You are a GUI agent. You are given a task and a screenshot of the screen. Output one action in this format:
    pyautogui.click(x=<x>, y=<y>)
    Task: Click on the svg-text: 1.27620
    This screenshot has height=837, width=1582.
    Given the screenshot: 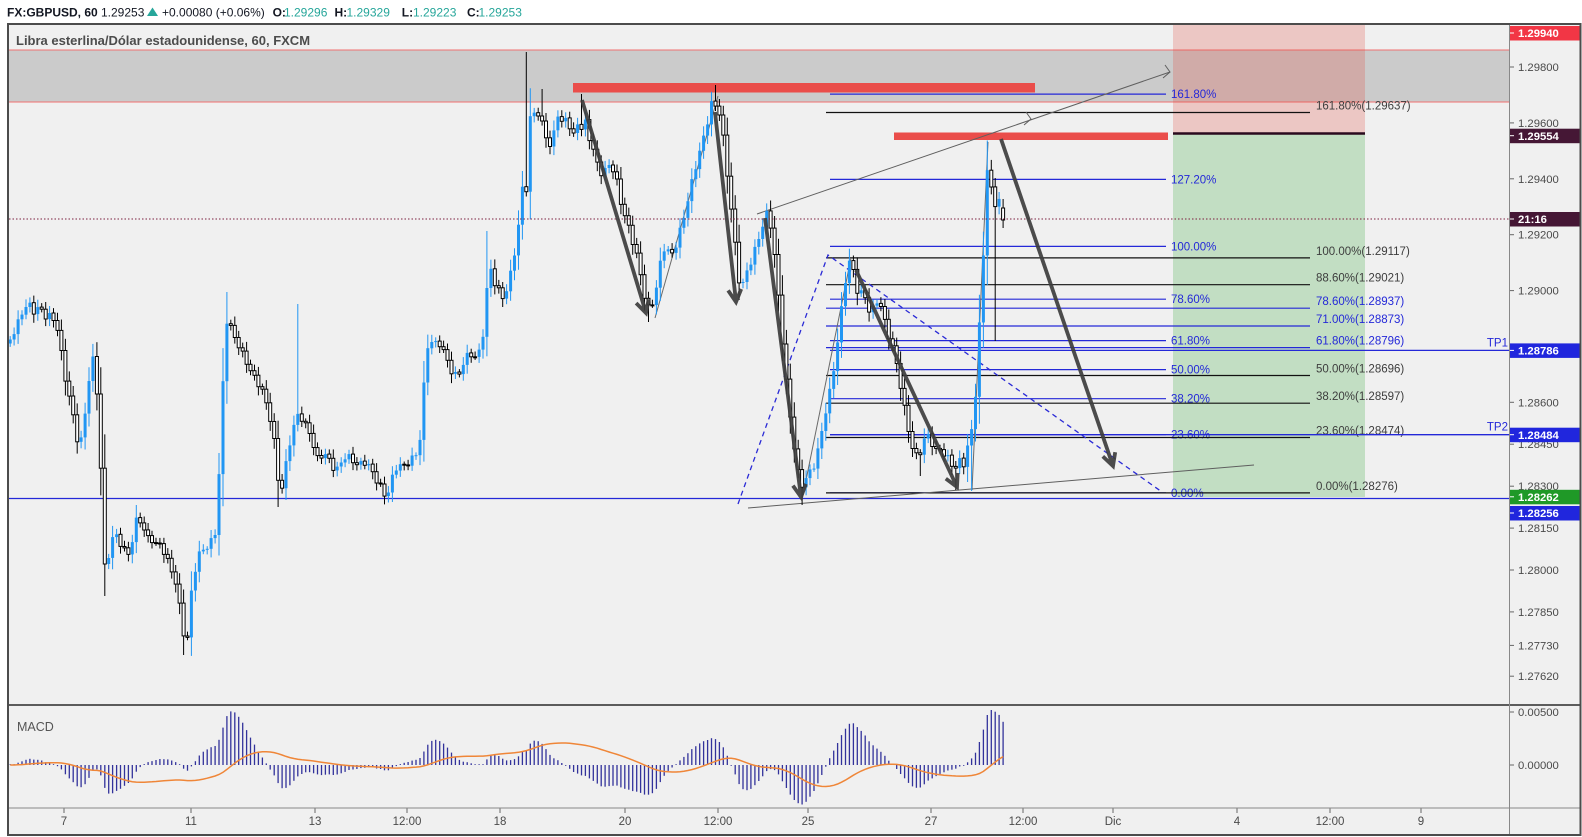 What is the action you would take?
    pyautogui.click(x=1538, y=677)
    